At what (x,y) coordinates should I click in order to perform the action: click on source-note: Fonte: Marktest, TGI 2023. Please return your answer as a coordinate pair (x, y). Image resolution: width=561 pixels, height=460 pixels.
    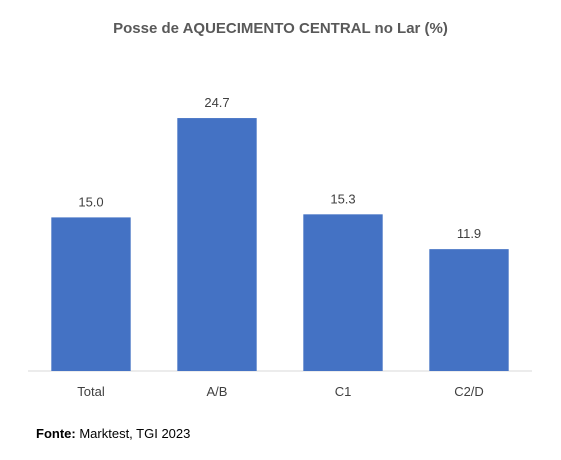
    Looking at the image, I should click on (113, 433).